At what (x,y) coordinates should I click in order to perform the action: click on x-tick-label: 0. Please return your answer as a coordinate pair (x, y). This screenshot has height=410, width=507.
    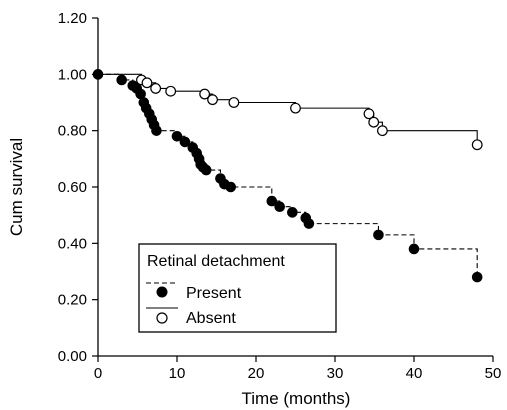
    Looking at the image, I should click on (98, 373).